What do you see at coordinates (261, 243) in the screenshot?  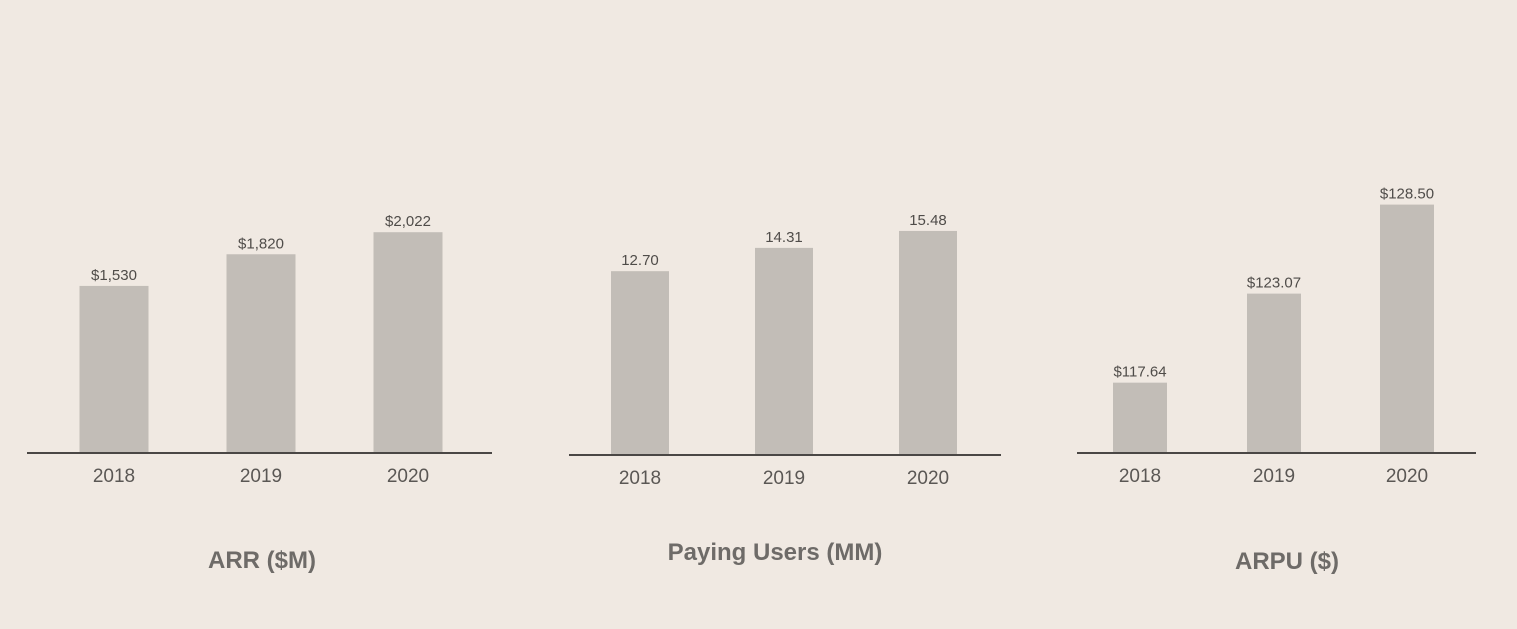 I see `data-label-arr-2019: $1,820` at bounding box center [261, 243].